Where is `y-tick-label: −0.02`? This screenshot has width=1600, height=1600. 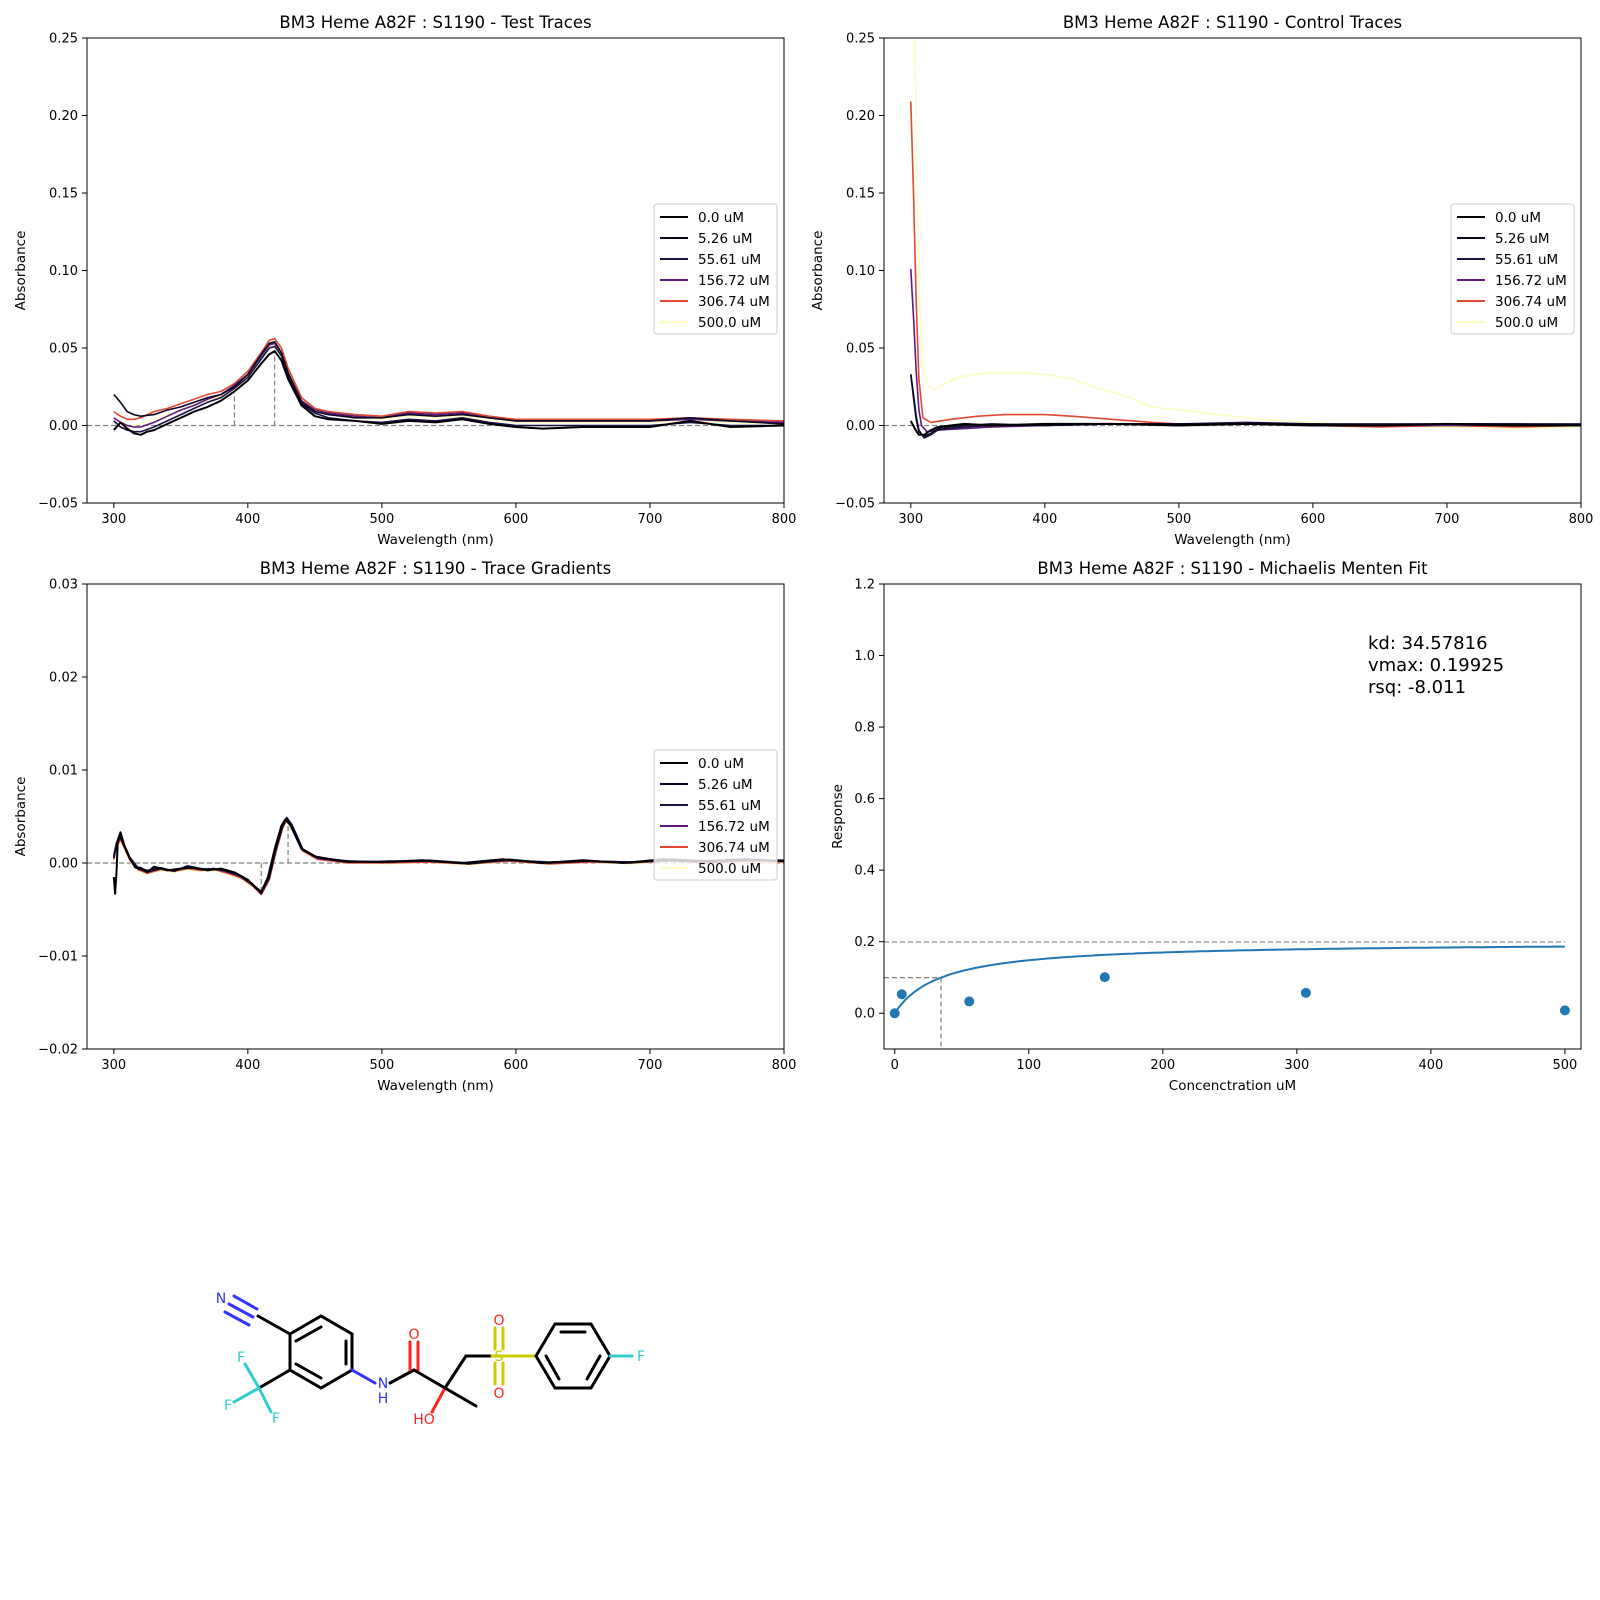 y-tick-label: −0.02 is located at coordinates (58, 1050).